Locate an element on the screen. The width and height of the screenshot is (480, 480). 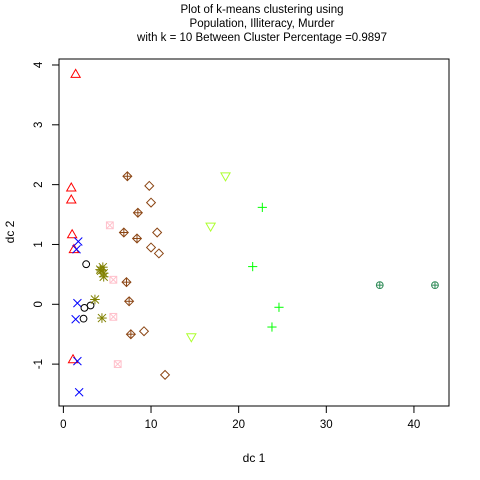
x-axis: 0 10 20 30 40 is located at coordinates (240, 418).